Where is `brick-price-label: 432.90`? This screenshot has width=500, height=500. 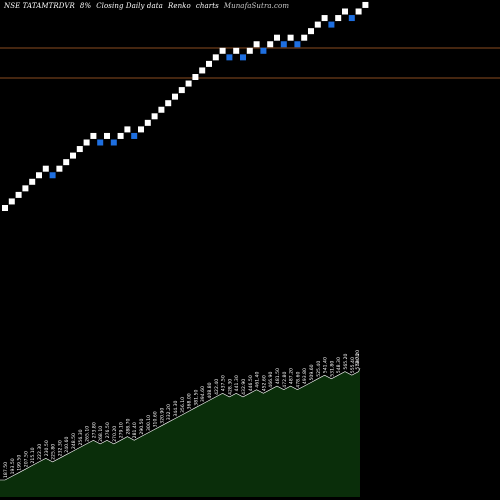
brick-price-label: 432.90 is located at coordinates (244, 387).